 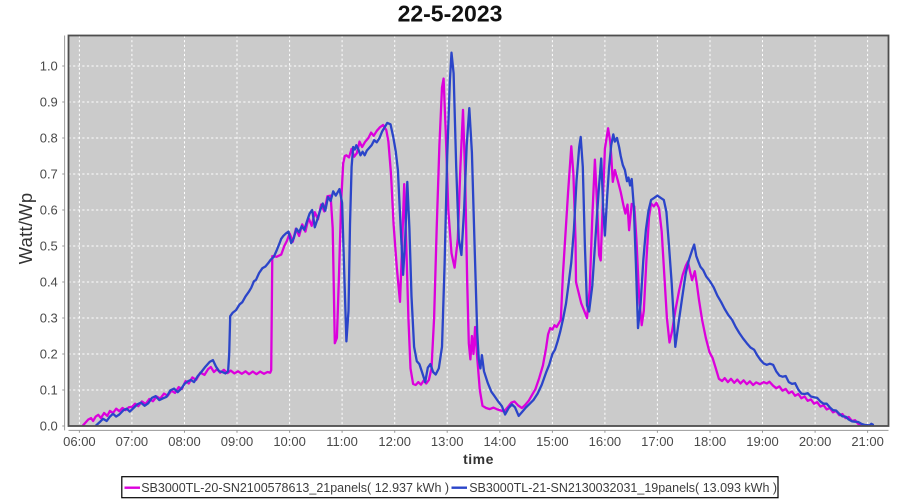 I want to click on svg-text: 09:00, so click(x=237, y=441).